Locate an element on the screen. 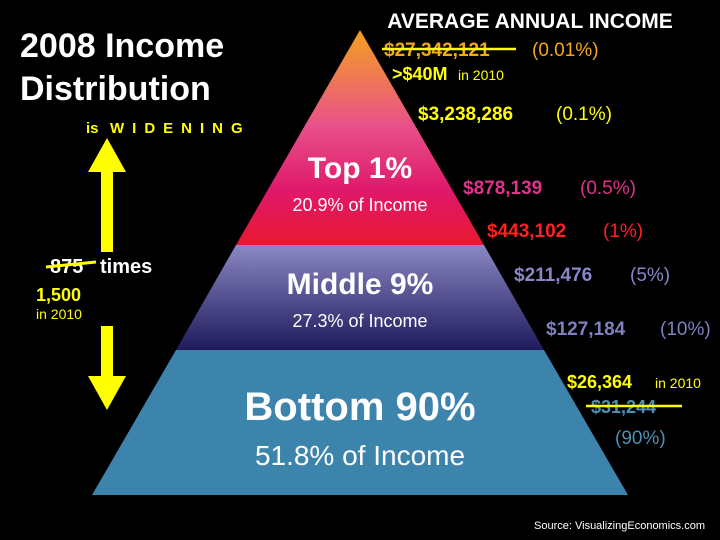 This screenshot has height=540, width=720. tier-name: Middle 9% is located at coordinates (360, 284).